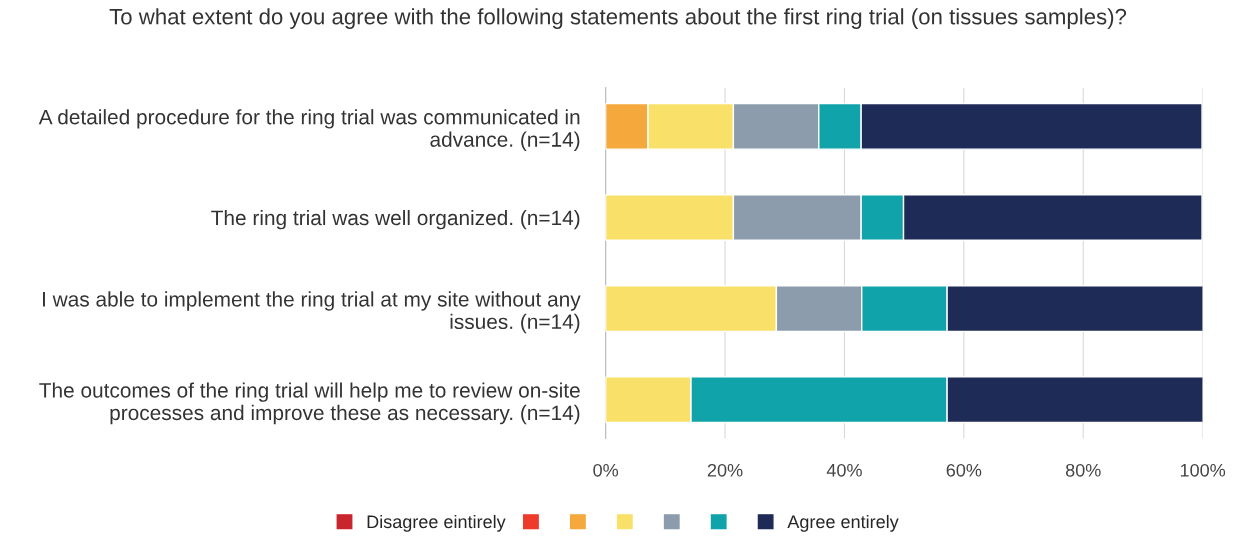  Describe the element at coordinates (844, 470) in the screenshot. I see `x-tick-label: 40%` at that location.